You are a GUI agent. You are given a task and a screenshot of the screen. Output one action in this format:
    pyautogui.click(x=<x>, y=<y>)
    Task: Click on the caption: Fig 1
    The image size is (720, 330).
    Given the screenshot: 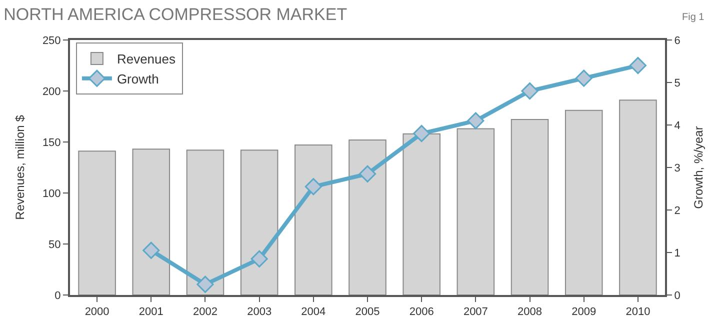 What is the action you would take?
    pyautogui.click(x=693, y=17)
    